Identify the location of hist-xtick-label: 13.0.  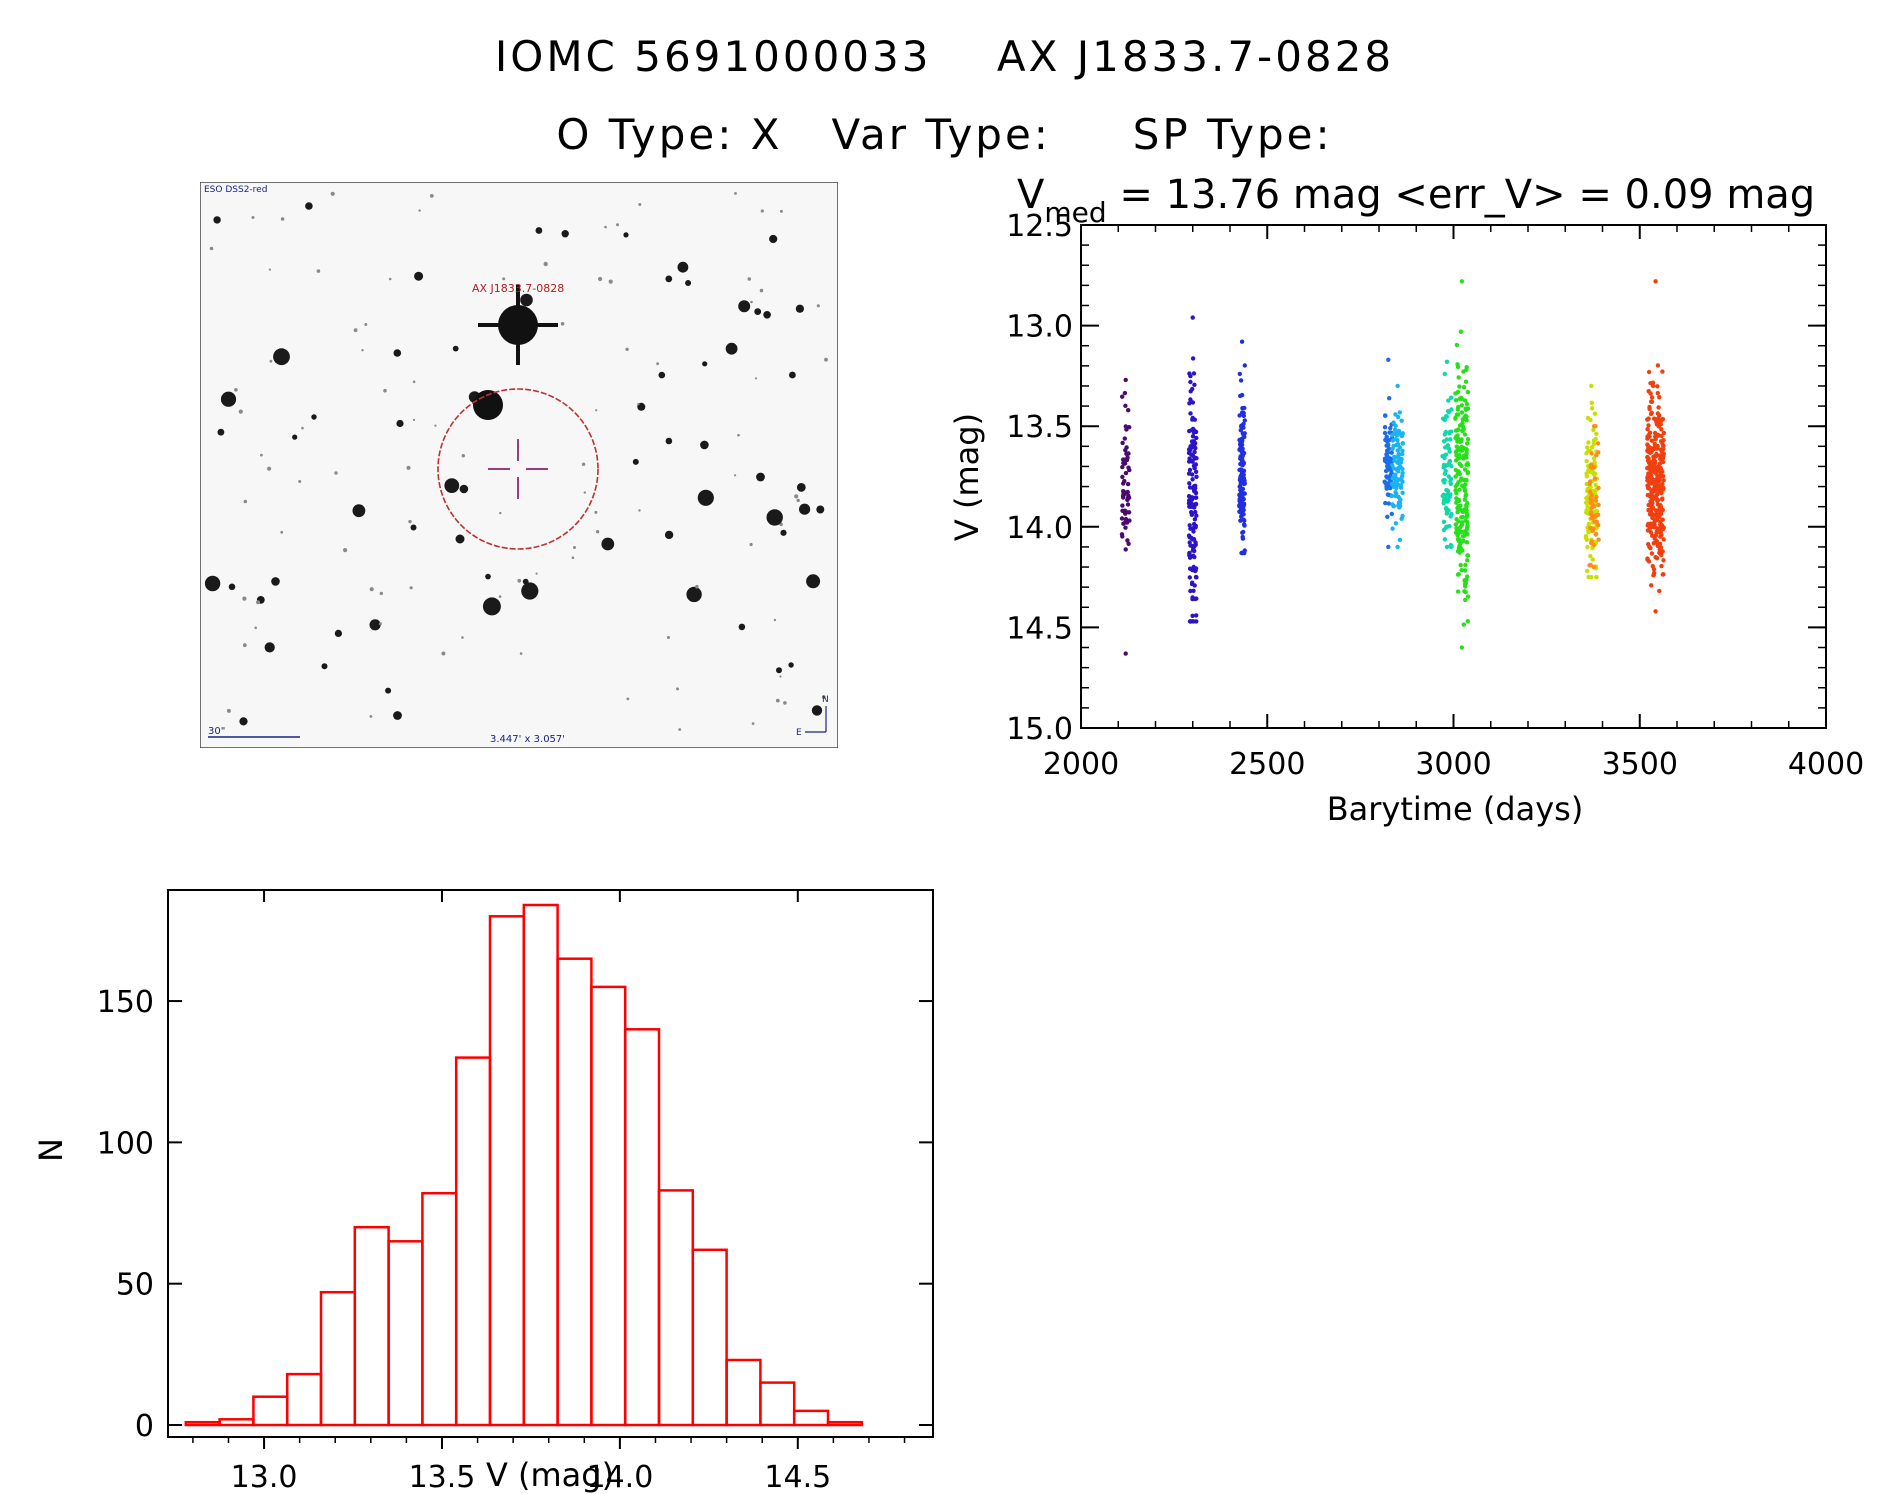
(264, 1477).